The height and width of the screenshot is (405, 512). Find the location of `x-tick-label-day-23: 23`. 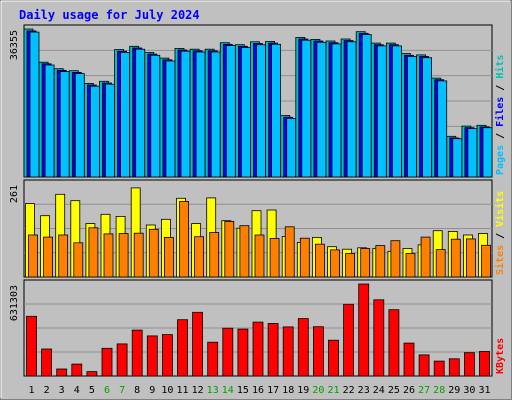

x-tick-label-day-23: 23 is located at coordinates (364, 390).